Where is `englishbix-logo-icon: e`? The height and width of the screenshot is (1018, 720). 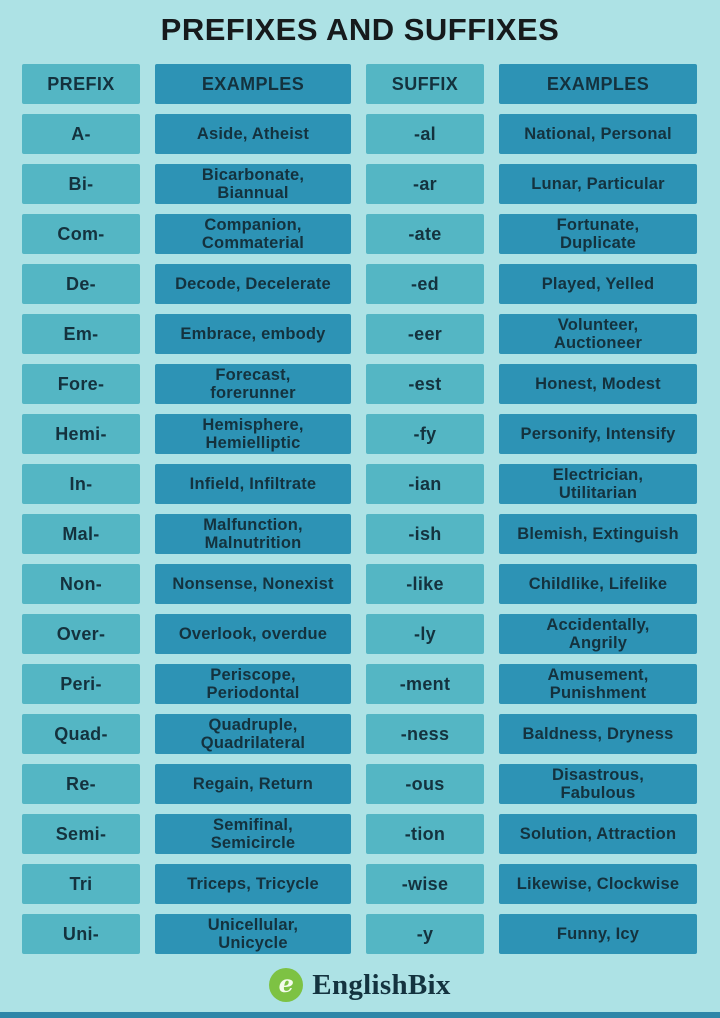 englishbix-logo-icon: e is located at coordinates (286, 985).